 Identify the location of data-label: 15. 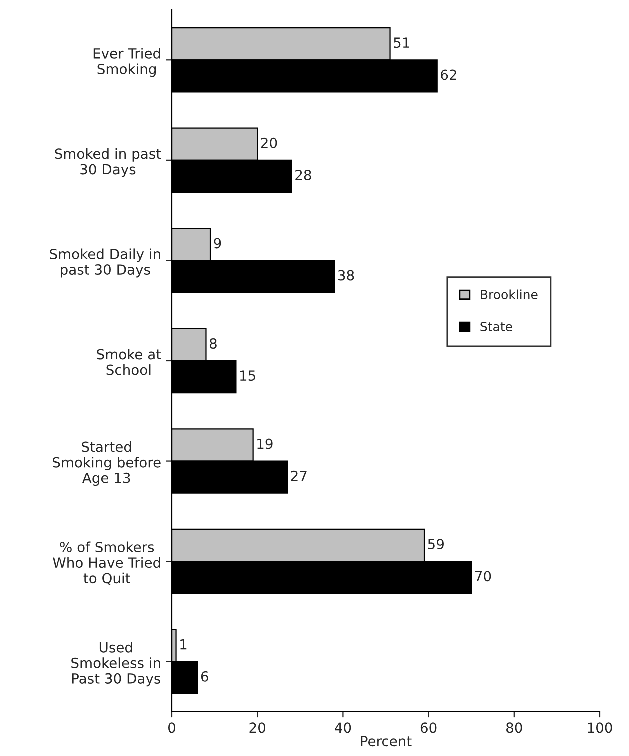
(248, 376).